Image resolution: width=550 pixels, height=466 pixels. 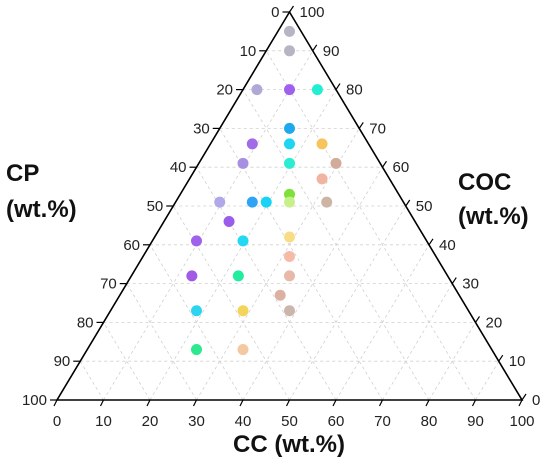 What do you see at coordinates (447, 245) in the screenshot?
I see `right-tick-label: 40` at bounding box center [447, 245].